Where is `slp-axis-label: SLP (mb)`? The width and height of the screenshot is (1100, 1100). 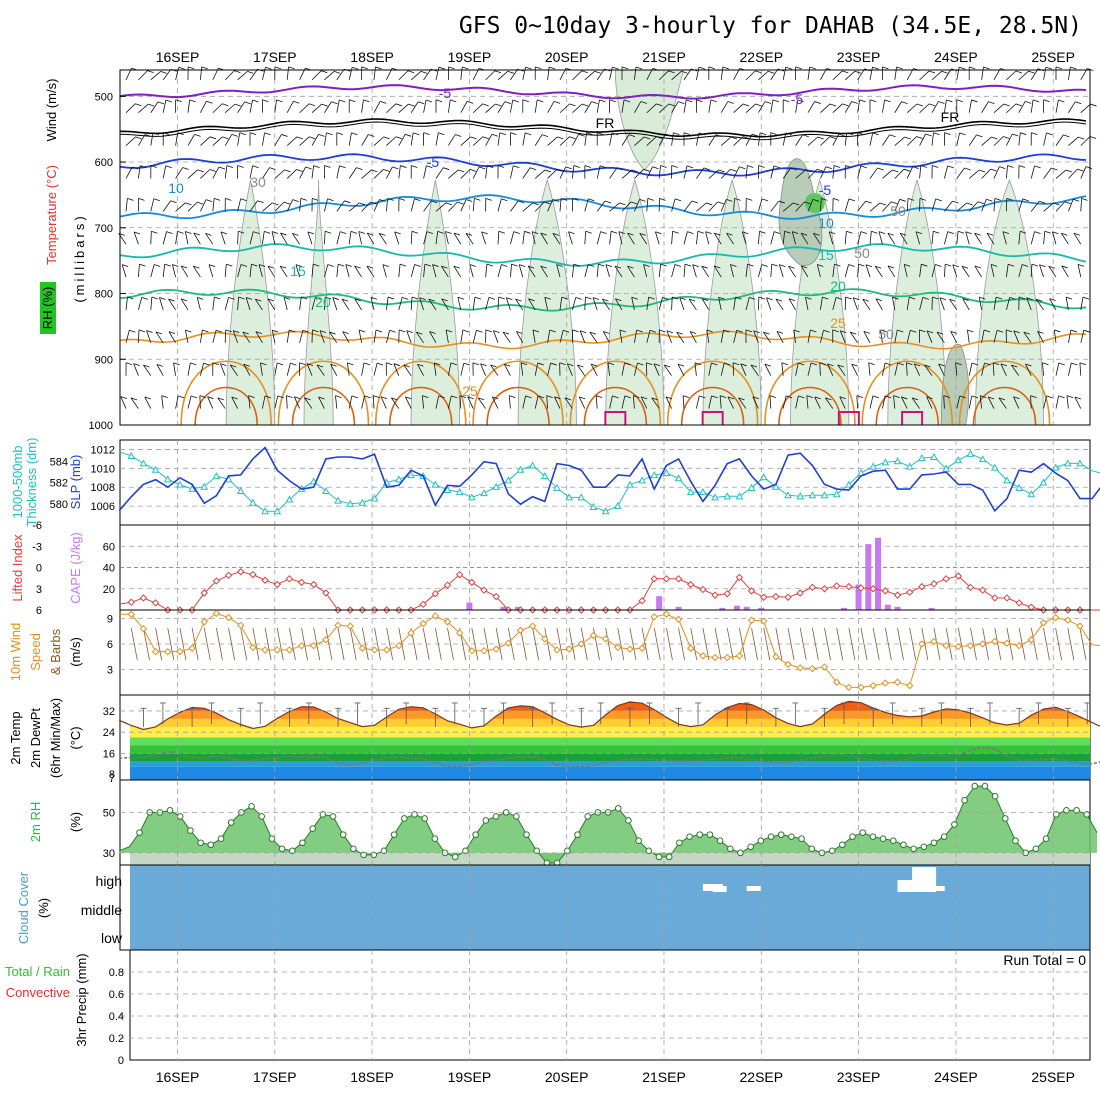 slp-axis-label: SLP (mb) is located at coordinates (75, 482).